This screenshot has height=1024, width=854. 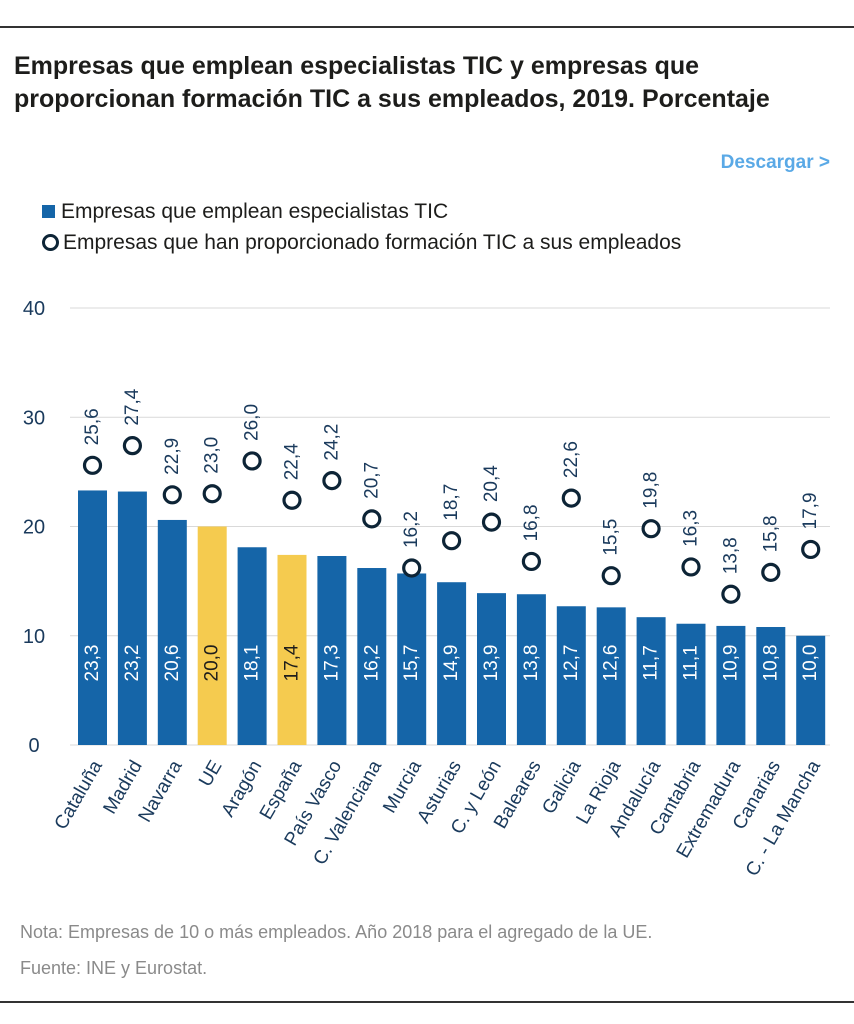 I want to click on y-tick-label: 10, so click(x=34, y=637).